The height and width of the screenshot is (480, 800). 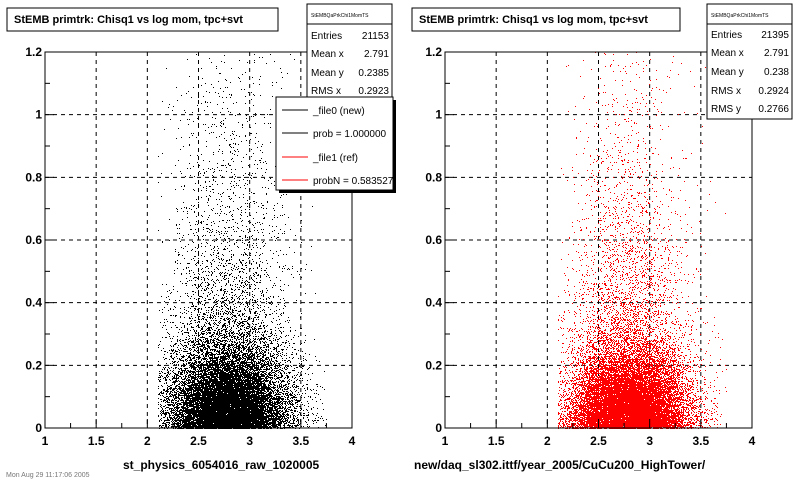 What do you see at coordinates (438, 115) in the screenshot?
I see `right-y-tick-label-1: 1` at bounding box center [438, 115].